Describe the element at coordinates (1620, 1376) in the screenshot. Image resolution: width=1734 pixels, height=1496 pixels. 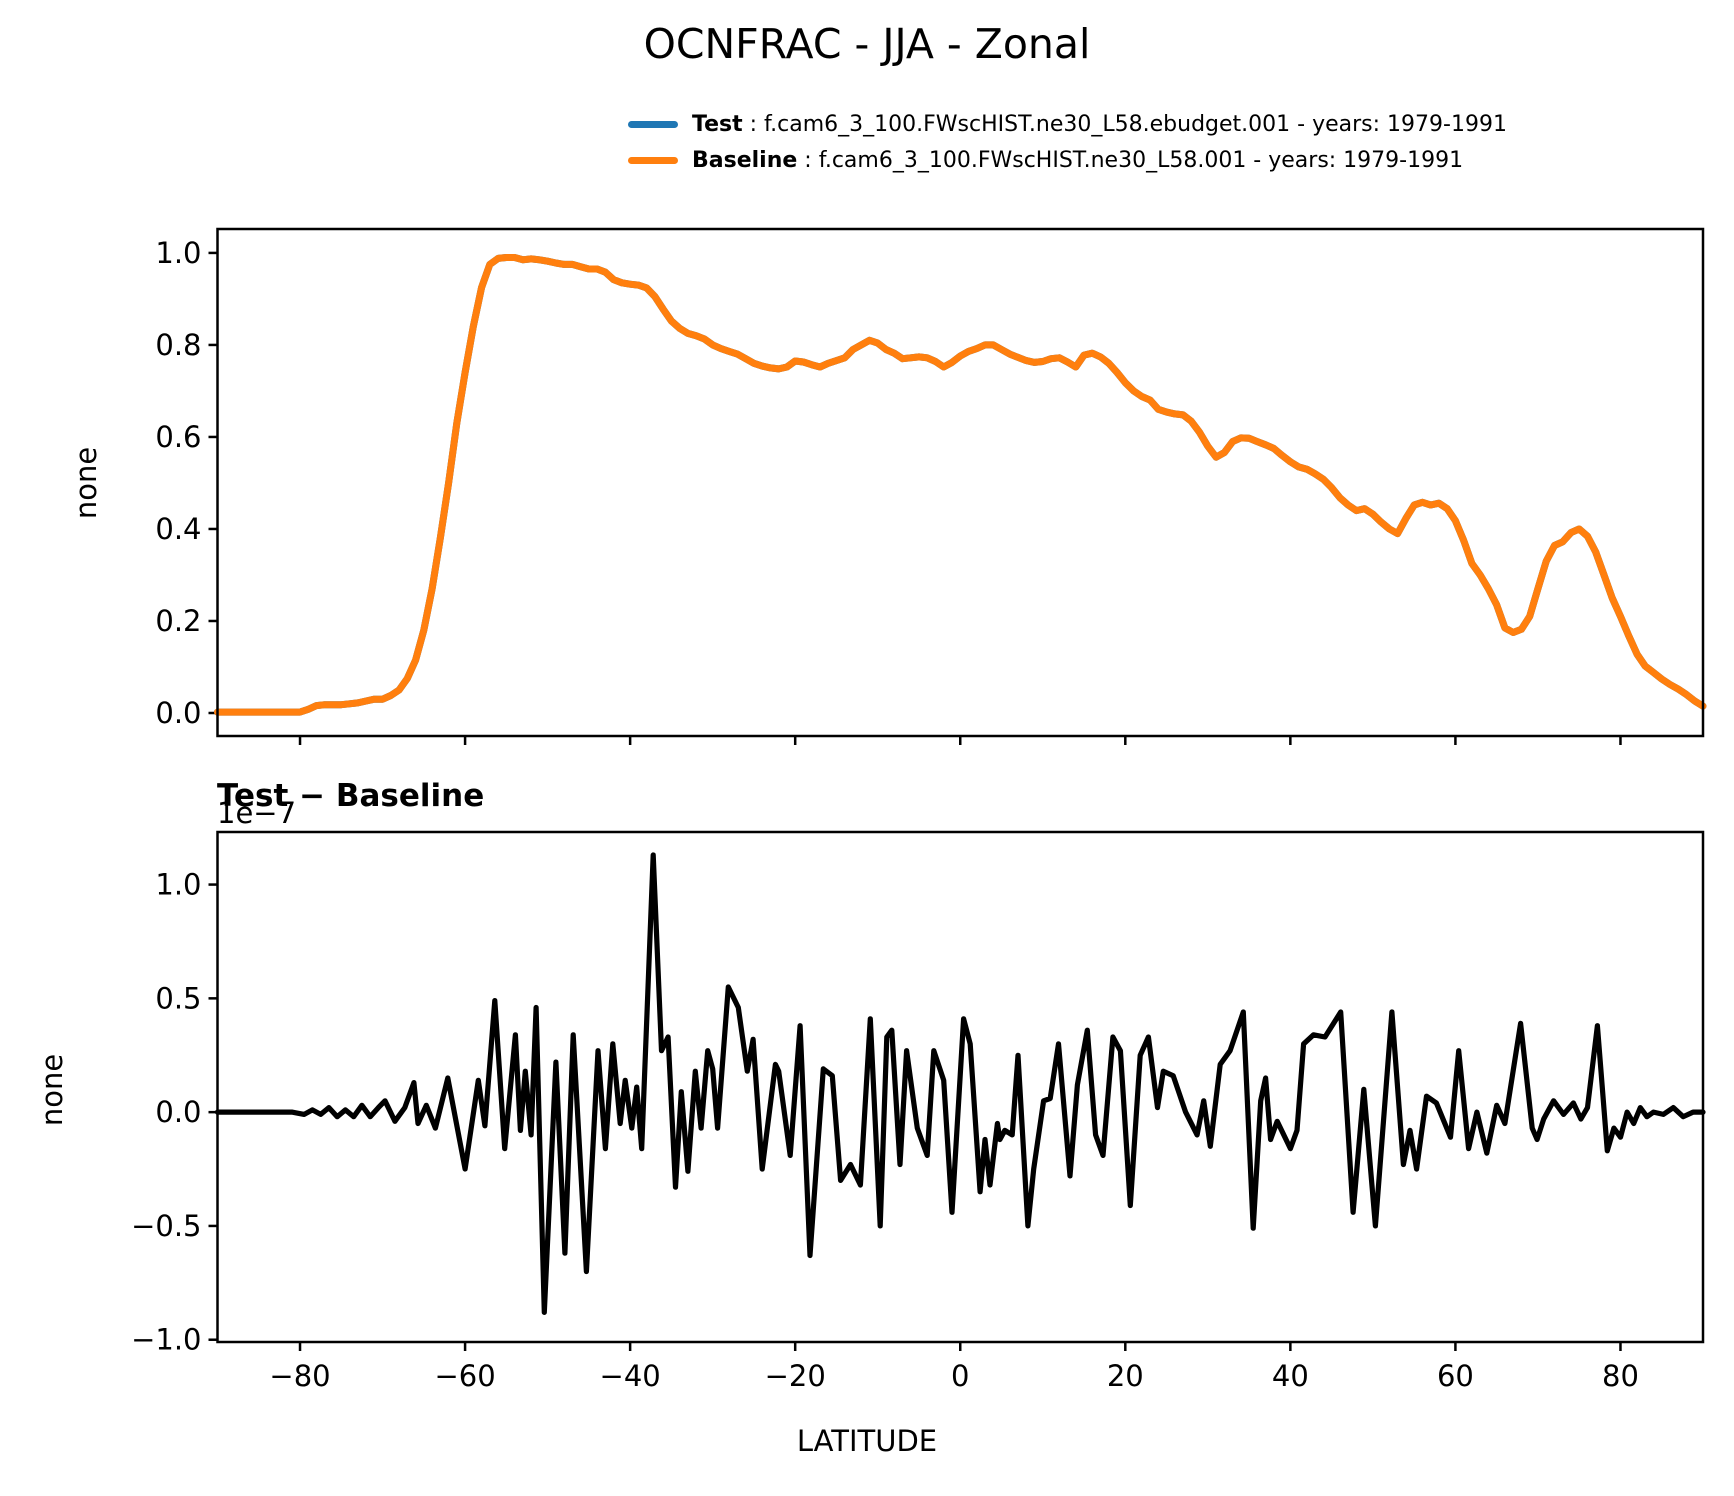
I see `x-tick-label: 80` at that location.